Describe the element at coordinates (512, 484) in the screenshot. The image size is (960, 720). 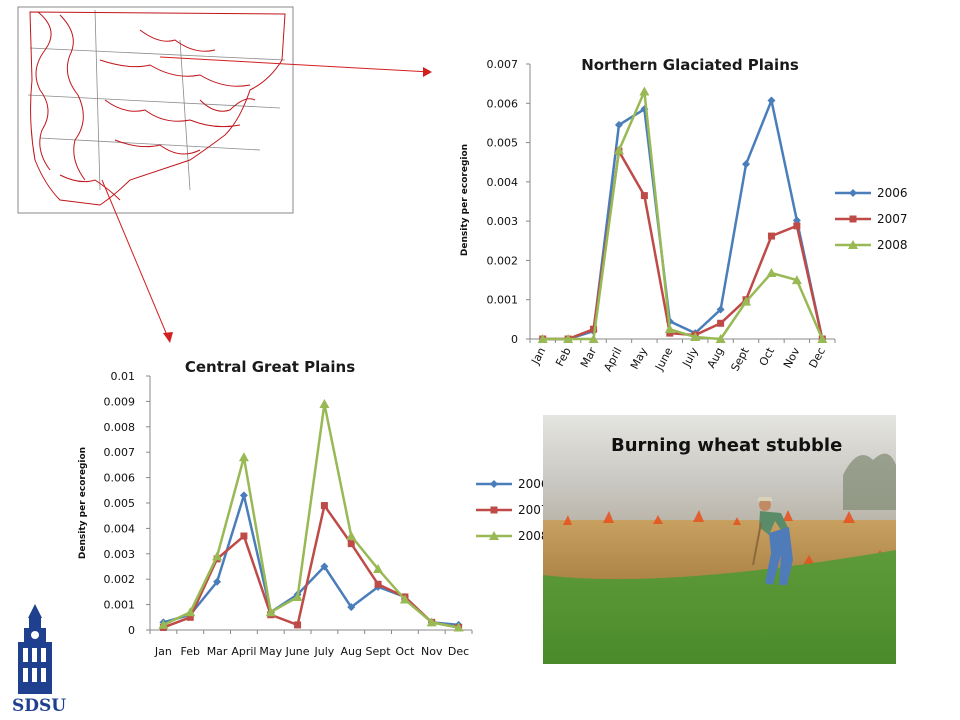
I see `legend-item-2006: 2006` at that location.